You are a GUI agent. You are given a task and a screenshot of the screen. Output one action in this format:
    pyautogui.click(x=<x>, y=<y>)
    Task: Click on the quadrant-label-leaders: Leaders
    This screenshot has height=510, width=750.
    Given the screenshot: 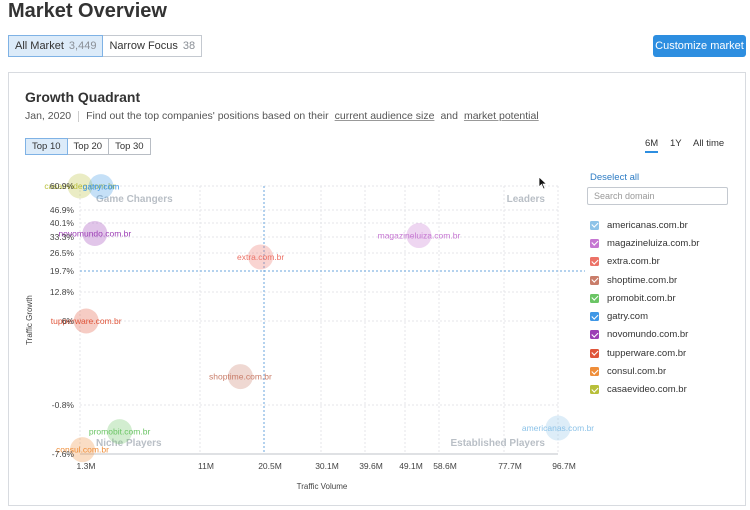 What is the action you would take?
    pyautogui.click(x=526, y=199)
    